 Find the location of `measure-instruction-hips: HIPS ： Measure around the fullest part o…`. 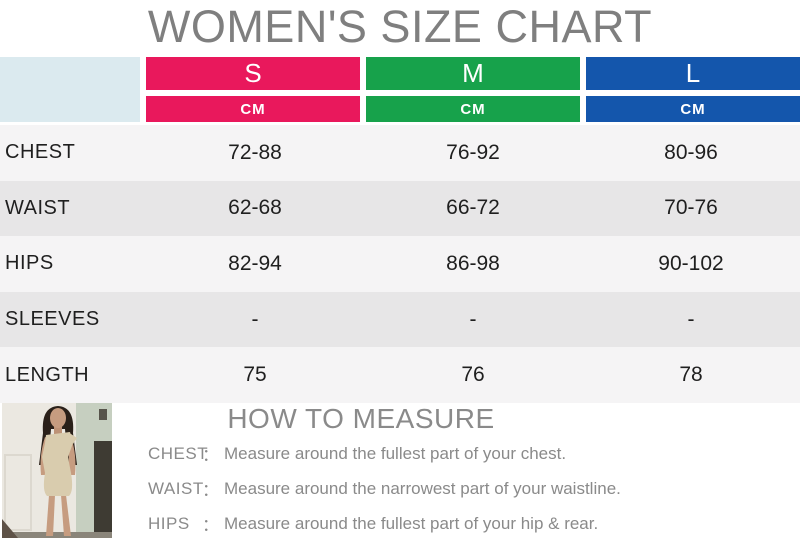

measure-instruction-hips: HIPS ： Measure around the fullest part o… is located at coordinates (468, 522).